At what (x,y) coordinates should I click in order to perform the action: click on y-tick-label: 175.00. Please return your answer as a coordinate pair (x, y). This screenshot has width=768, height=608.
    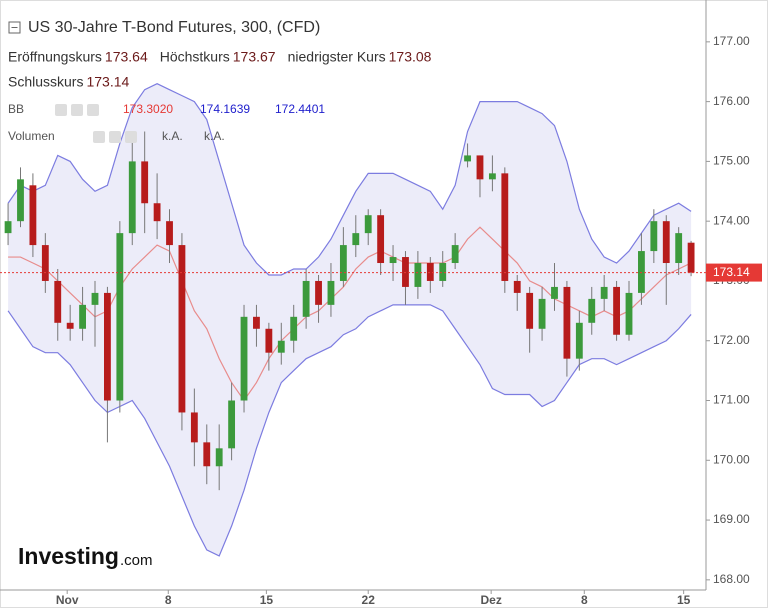
    Looking at the image, I should click on (731, 161).